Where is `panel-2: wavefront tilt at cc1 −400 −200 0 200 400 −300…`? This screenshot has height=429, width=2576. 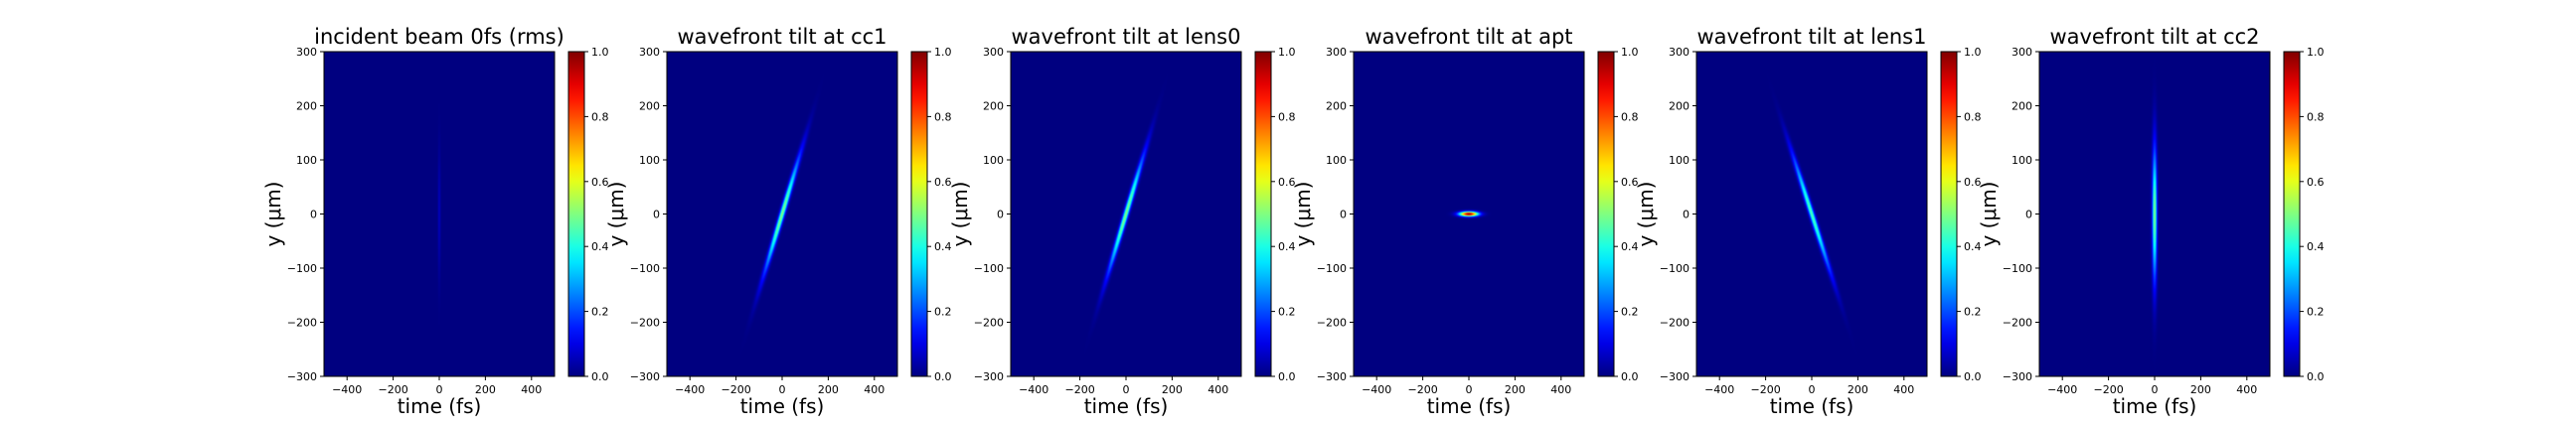 panel-2: wavefront tilt at cc1 −400 −200 0 200 400 −300… is located at coordinates (778, 222).